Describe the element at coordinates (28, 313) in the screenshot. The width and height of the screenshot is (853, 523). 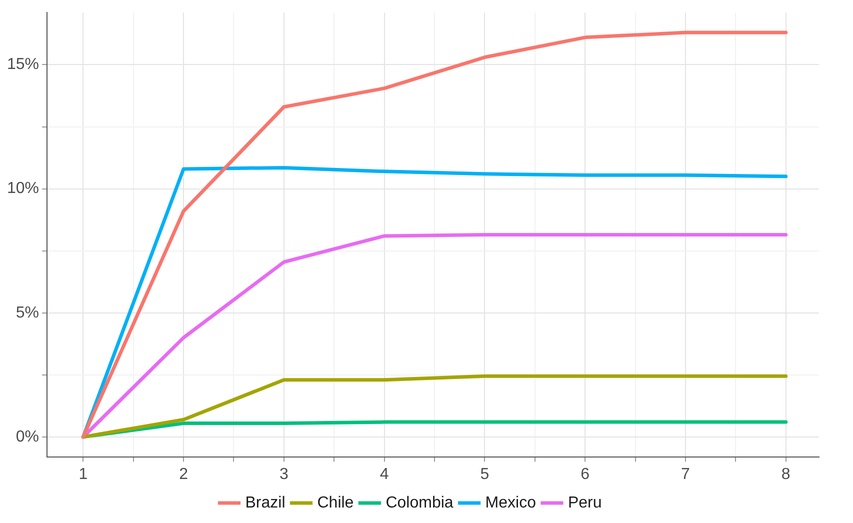
I see `y-tick-label: 5%` at that location.